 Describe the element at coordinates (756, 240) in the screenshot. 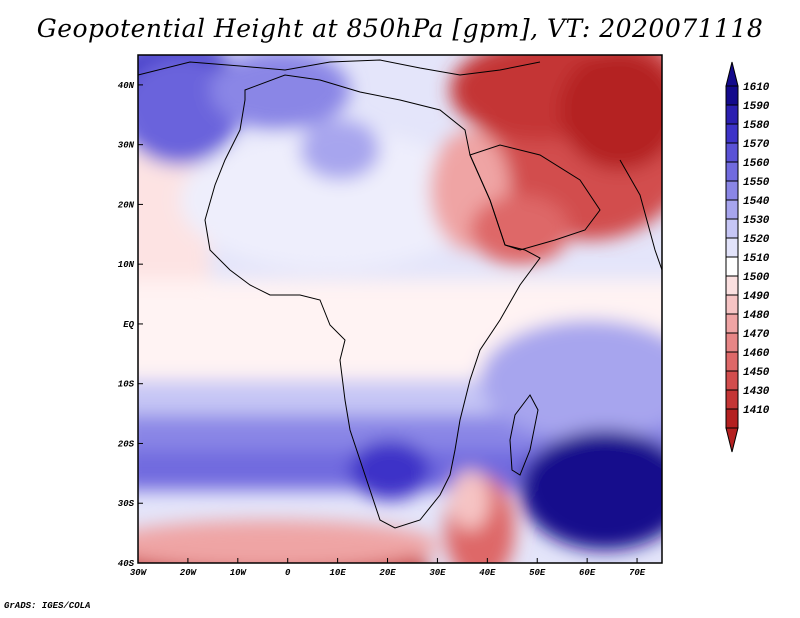

I see `colorbar-label: 1520` at that location.